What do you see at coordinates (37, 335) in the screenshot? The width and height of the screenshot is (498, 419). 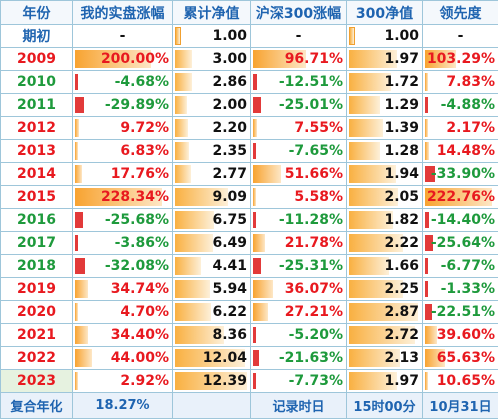 I see `year-cell: 2021` at bounding box center [37, 335].